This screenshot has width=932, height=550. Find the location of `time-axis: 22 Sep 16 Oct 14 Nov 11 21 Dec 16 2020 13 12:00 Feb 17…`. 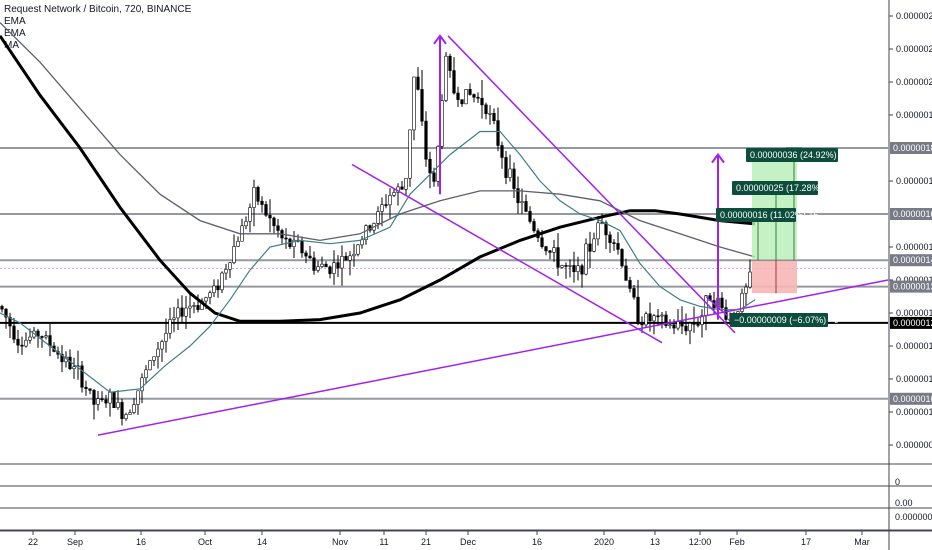

time-axis: 22 Sep 16 Oct 14 Nov 11 21 Dec 16 2020 13 12:00 Feb 17… is located at coordinates (449, 539).